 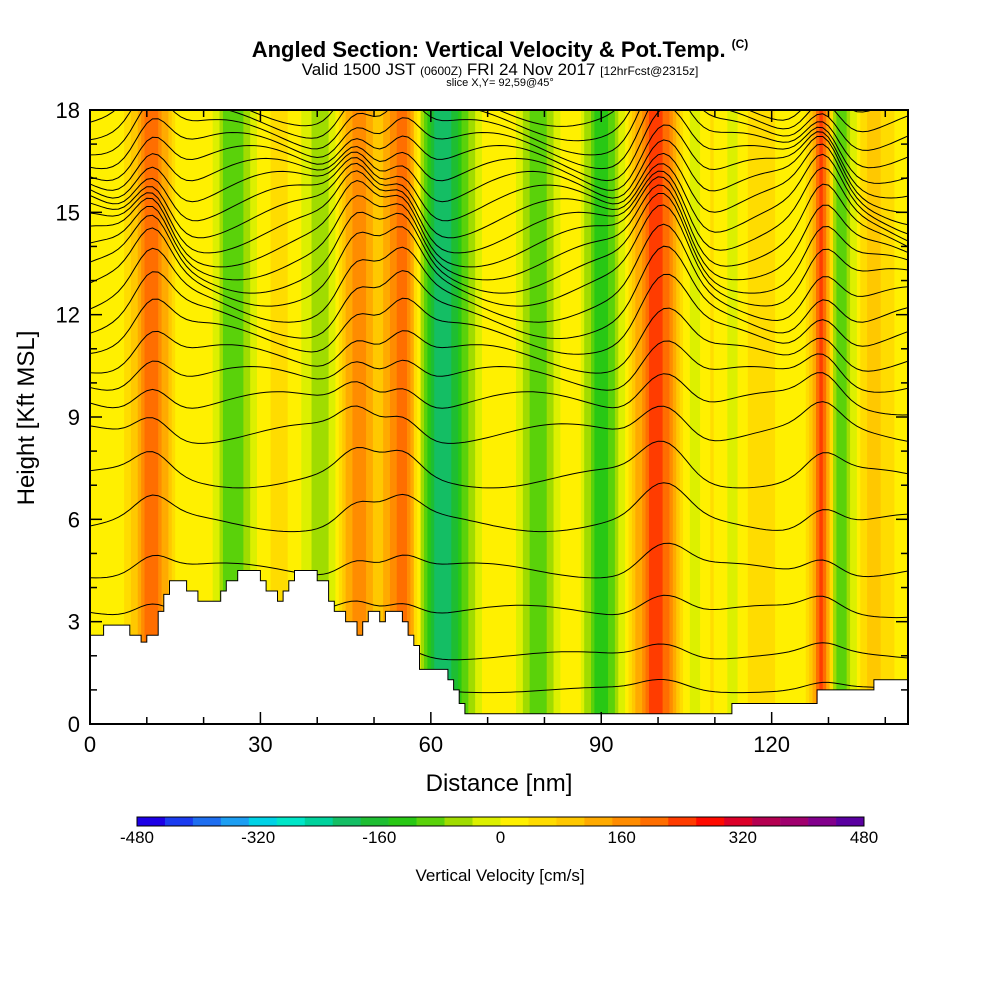 What do you see at coordinates (260, 744) in the screenshot?
I see `x-tick-label: 30` at bounding box center [260, 744].